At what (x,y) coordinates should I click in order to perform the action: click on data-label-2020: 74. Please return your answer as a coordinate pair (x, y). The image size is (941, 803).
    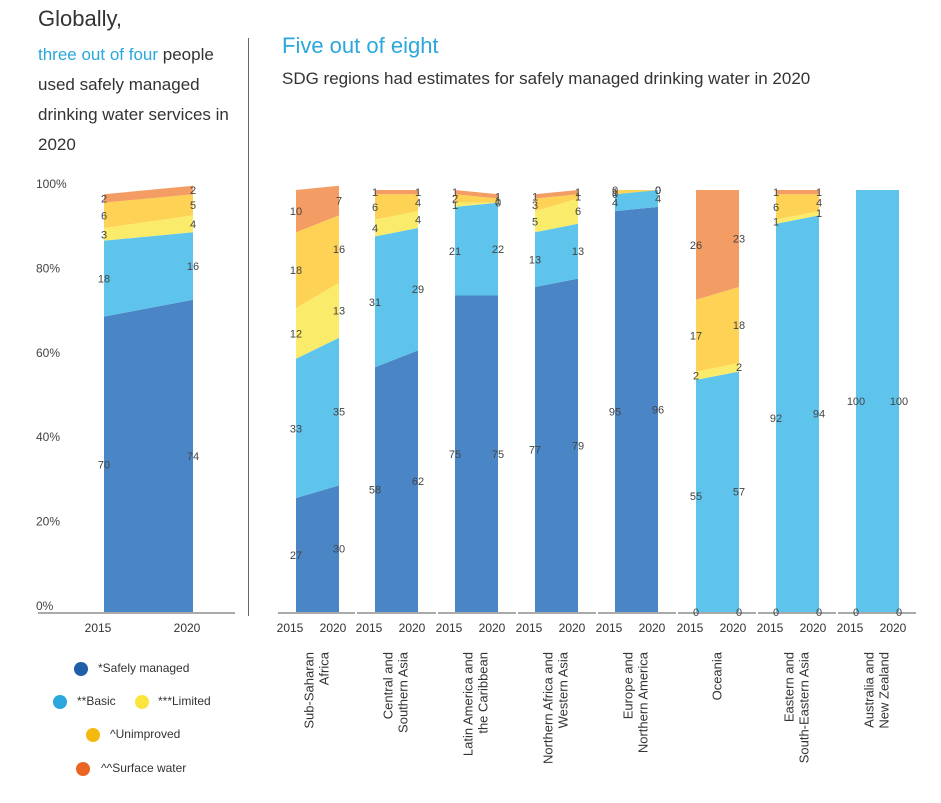
    Looking at the image, I should click on (193, 457).